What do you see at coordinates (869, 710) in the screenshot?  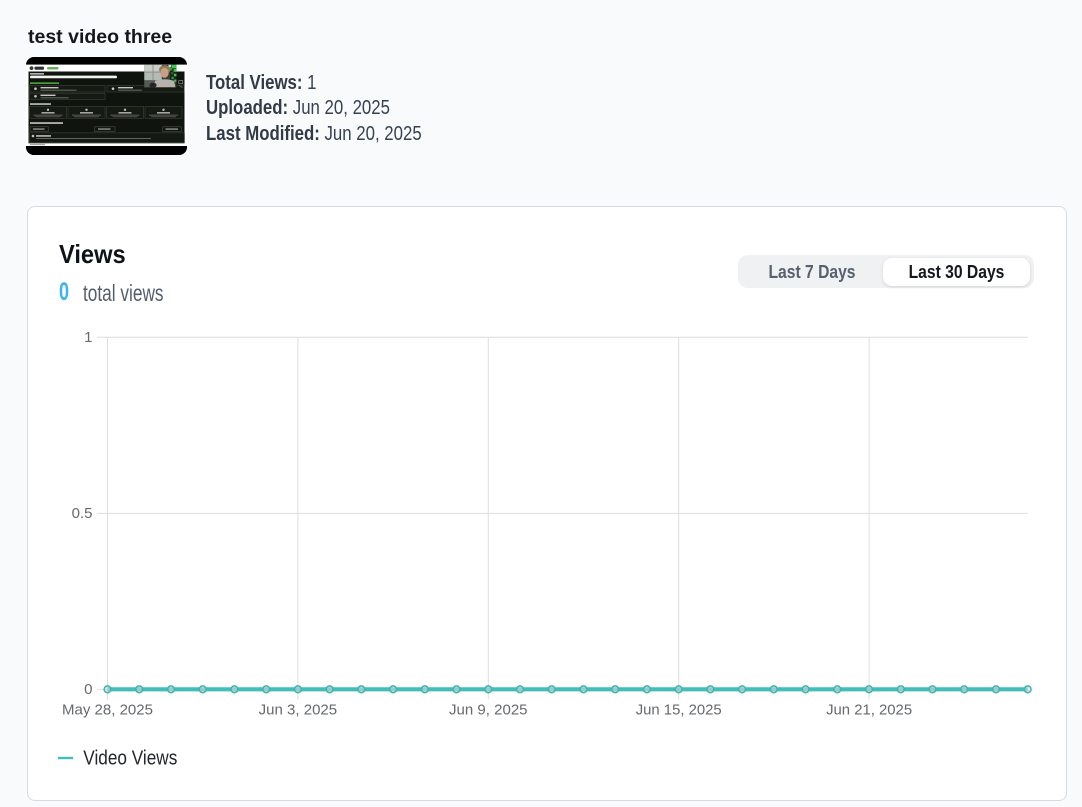 I see `svg-text: Jun 21, 2025` at bounding box center [869, 710].